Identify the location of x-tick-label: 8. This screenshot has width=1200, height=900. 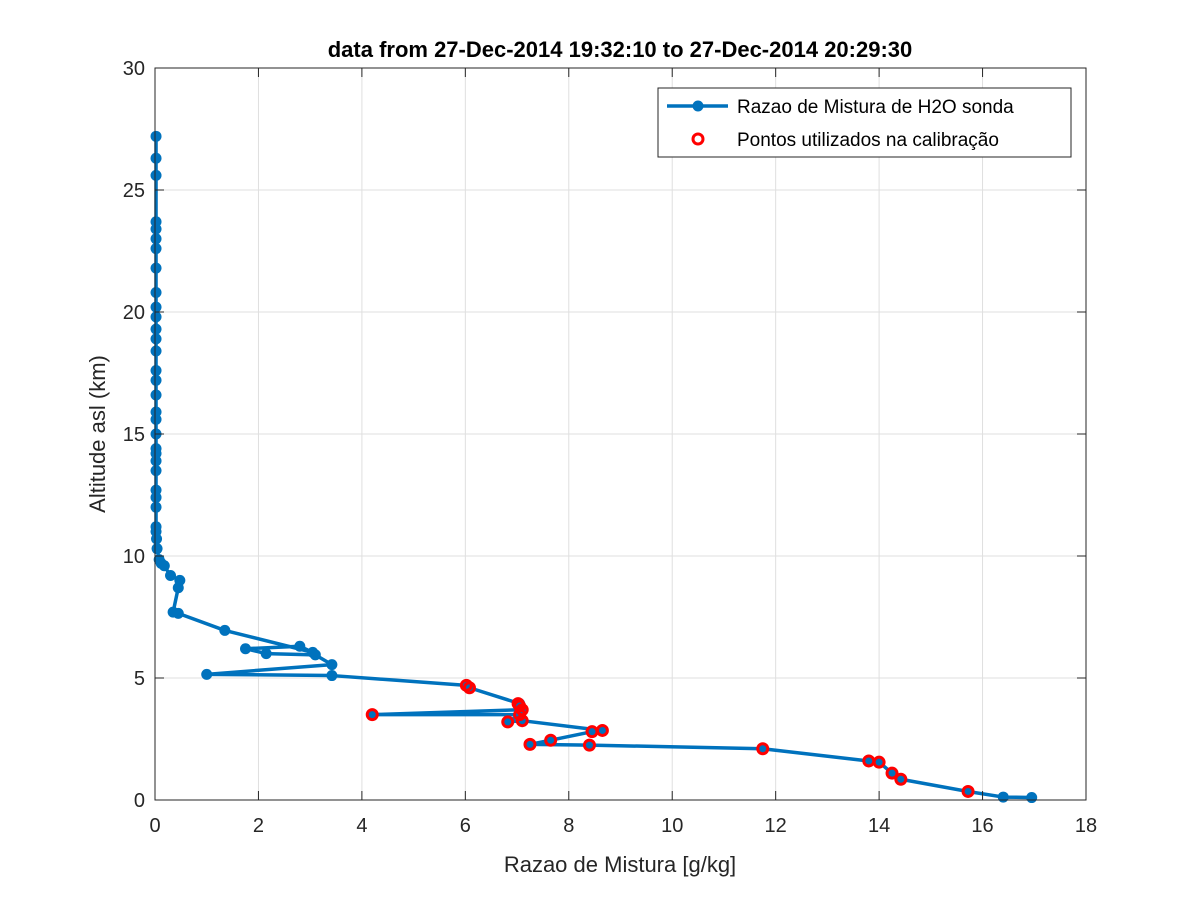
(568, 826).